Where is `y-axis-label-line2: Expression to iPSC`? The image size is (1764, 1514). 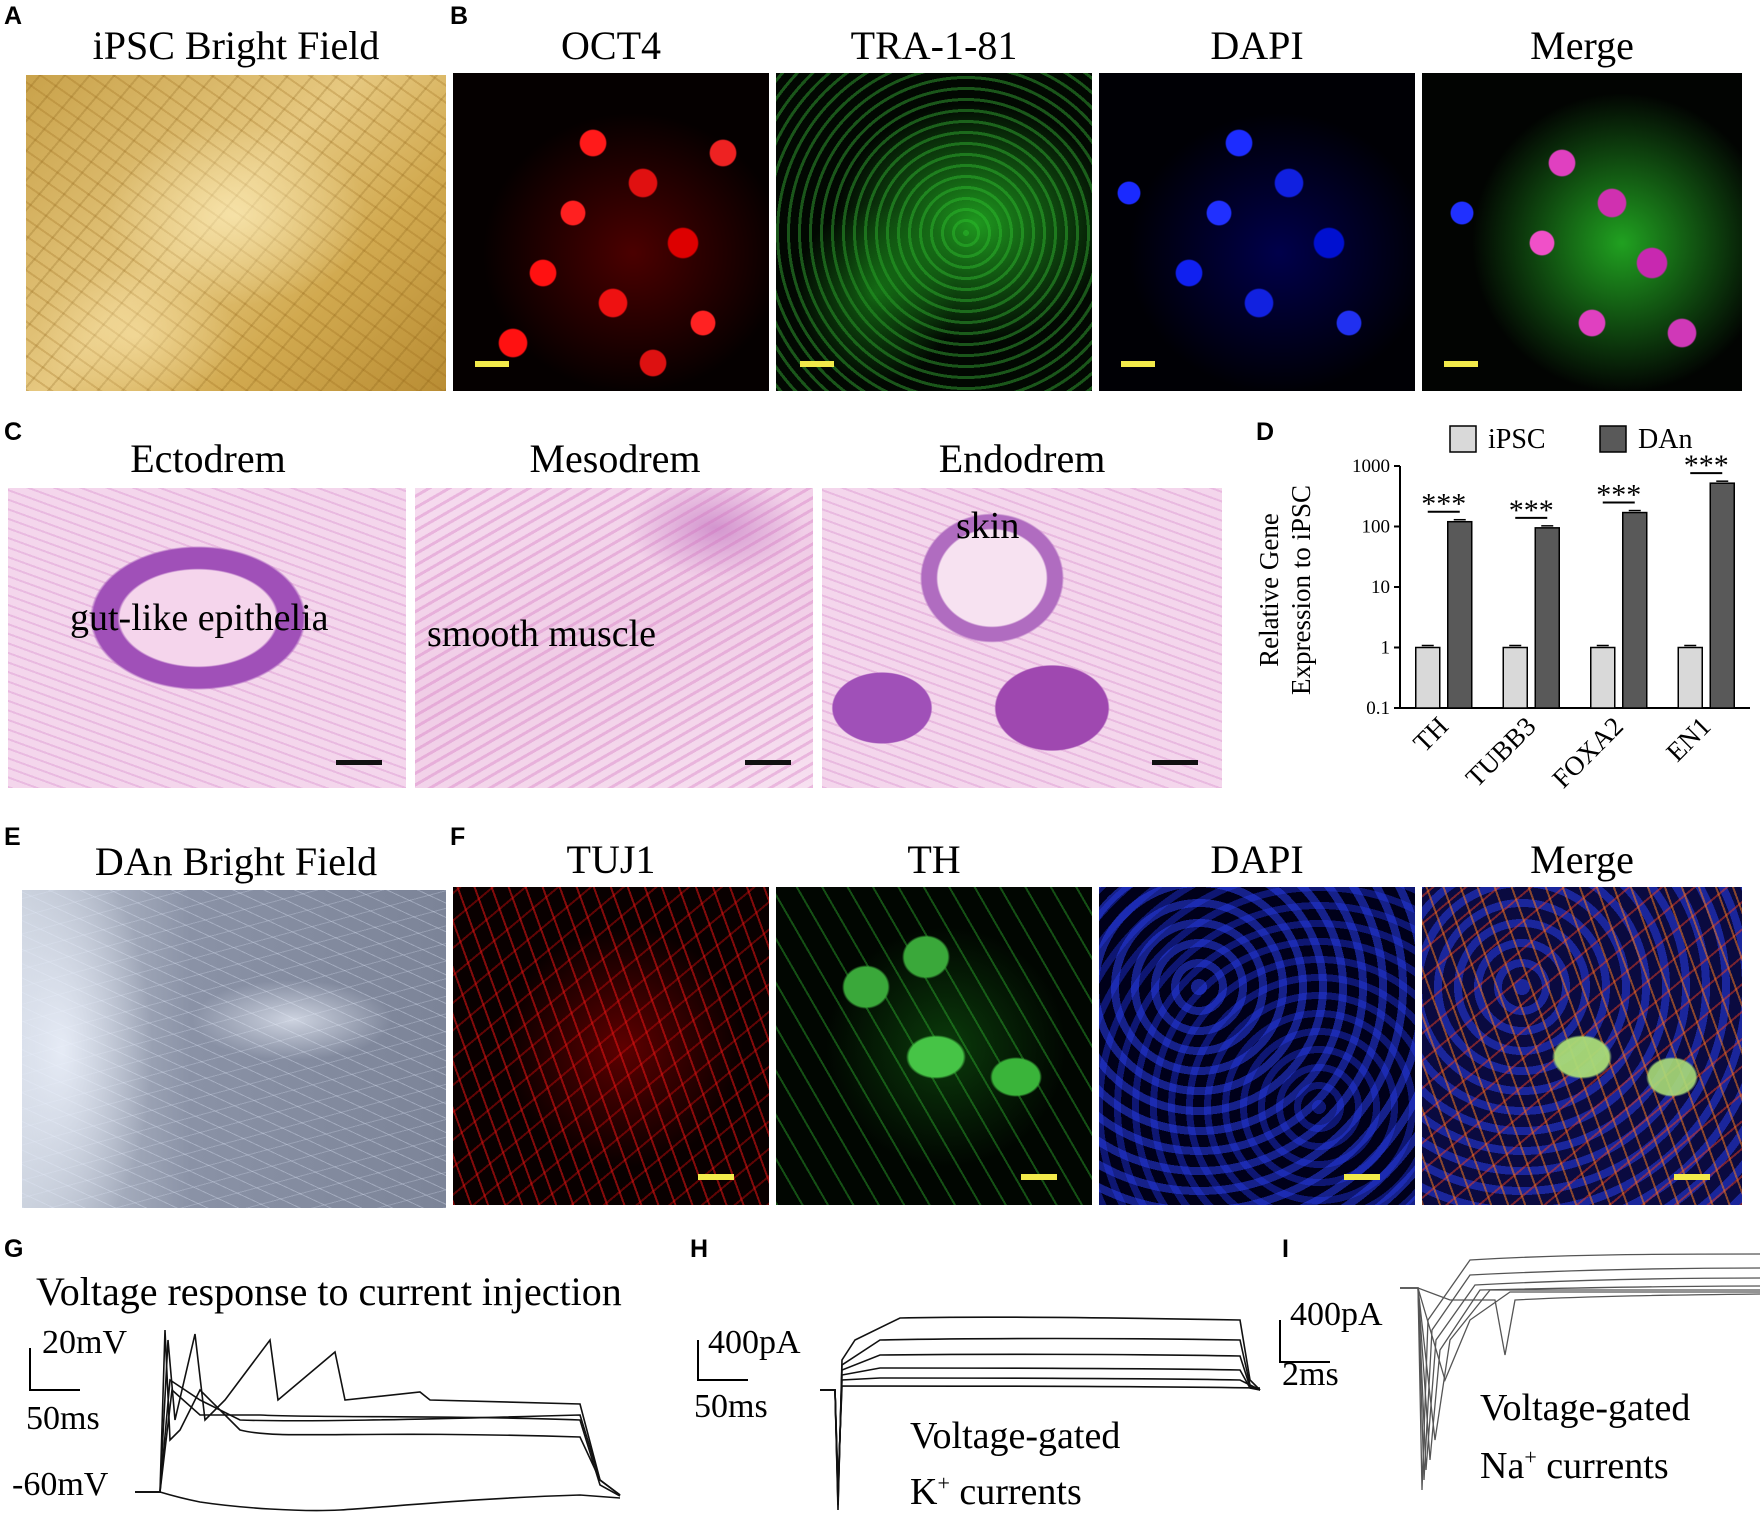
y-axis-label-line2: Expression to iPSC is located at coordinates (1301, 590).